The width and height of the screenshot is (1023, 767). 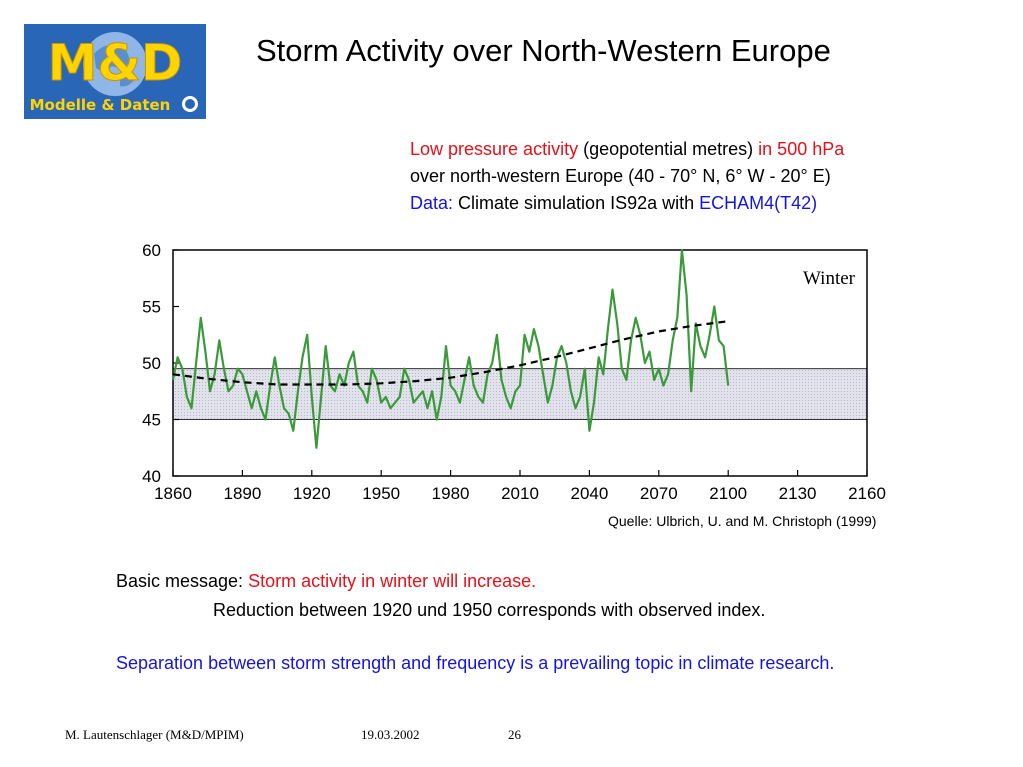 I want to click on y-tick-label: 60, so click(x=151, y=250).